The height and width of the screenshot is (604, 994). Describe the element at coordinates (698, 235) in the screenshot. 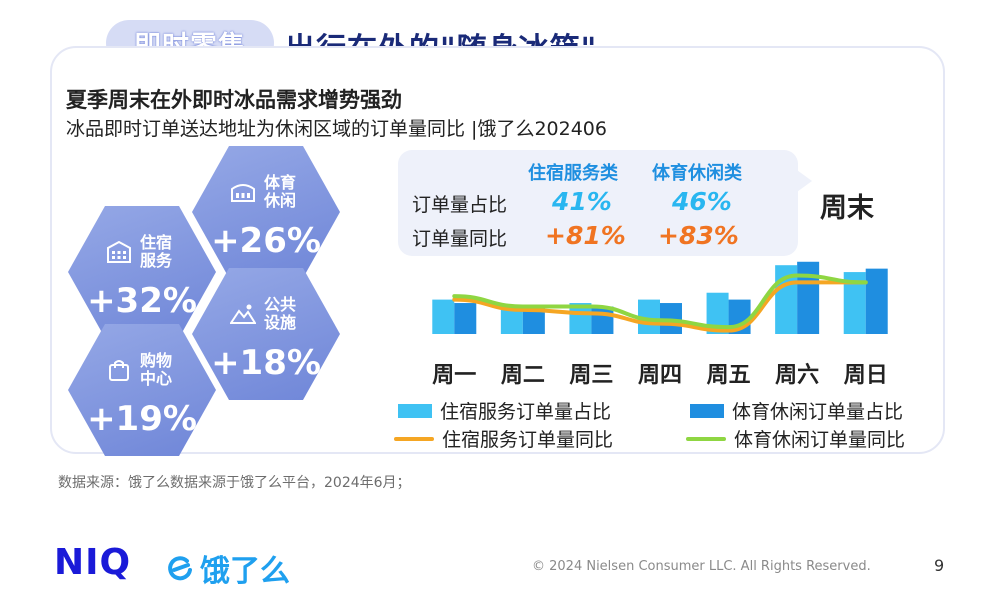

I see `comparison-value: +83%` at that location.